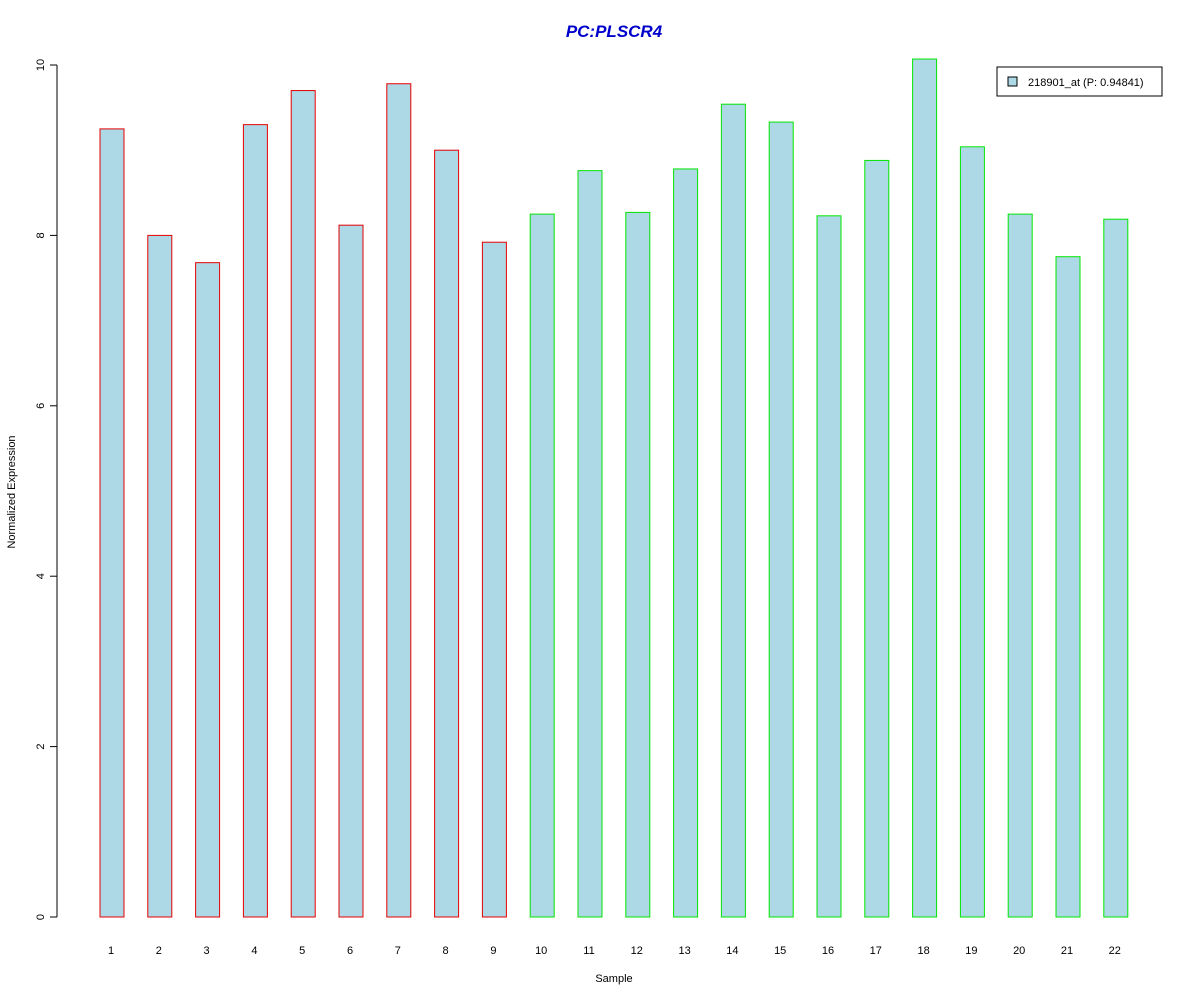 The image size is (1200, 1000). Describe the element at coordinates (1067, 951) in the screenshot. I see `x-tick-label: 21` at that location.